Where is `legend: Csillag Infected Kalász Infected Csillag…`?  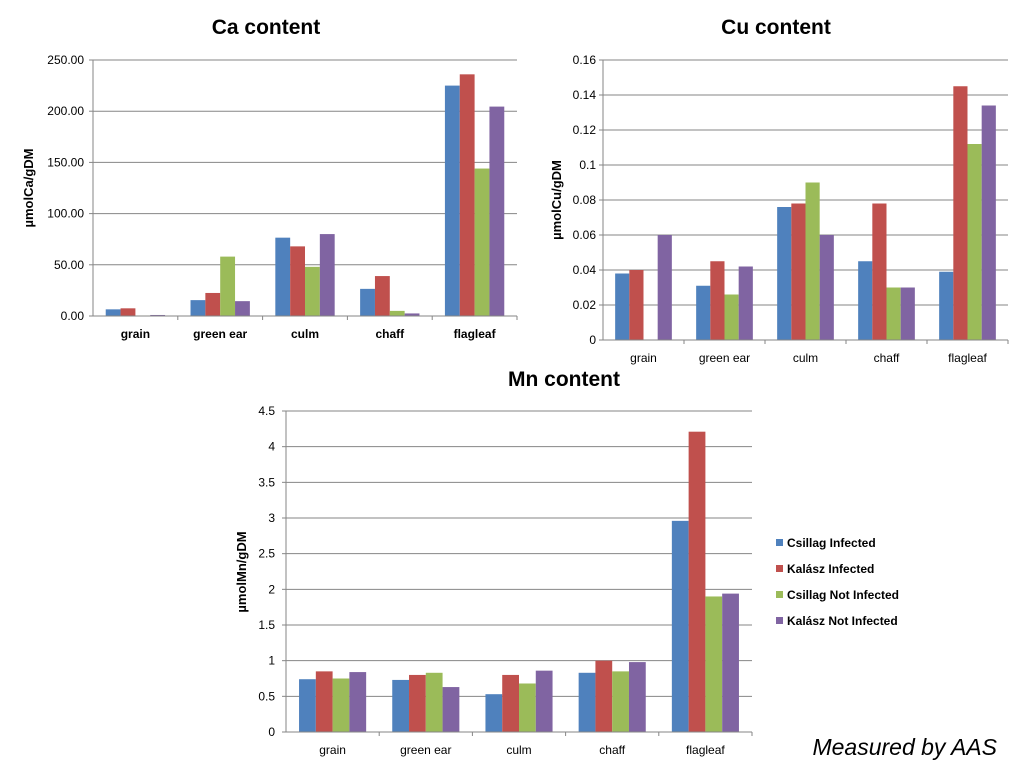 legend: Csillag Infected Kalász Infected Csillag… is located at coordinates (837, 582).